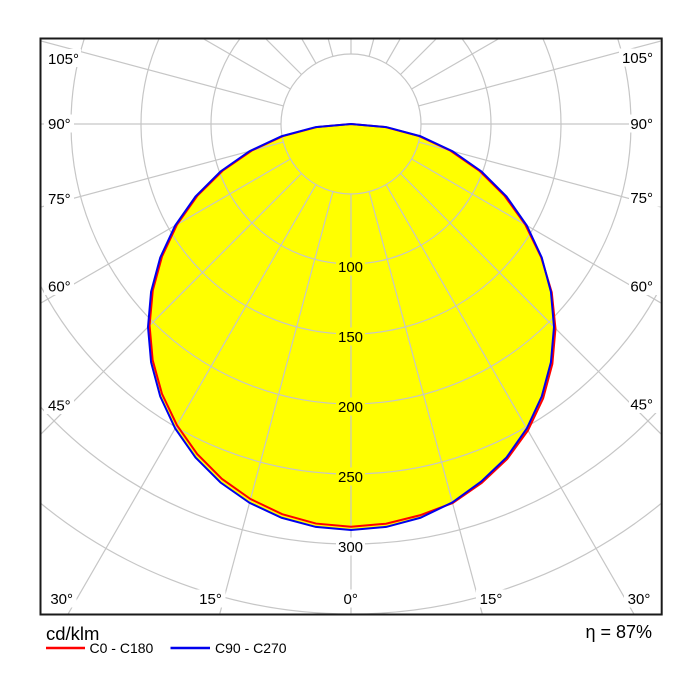  Describe the element at coordinates (350, 407) in the screenshot. I see `svg-text: 200` at that location.